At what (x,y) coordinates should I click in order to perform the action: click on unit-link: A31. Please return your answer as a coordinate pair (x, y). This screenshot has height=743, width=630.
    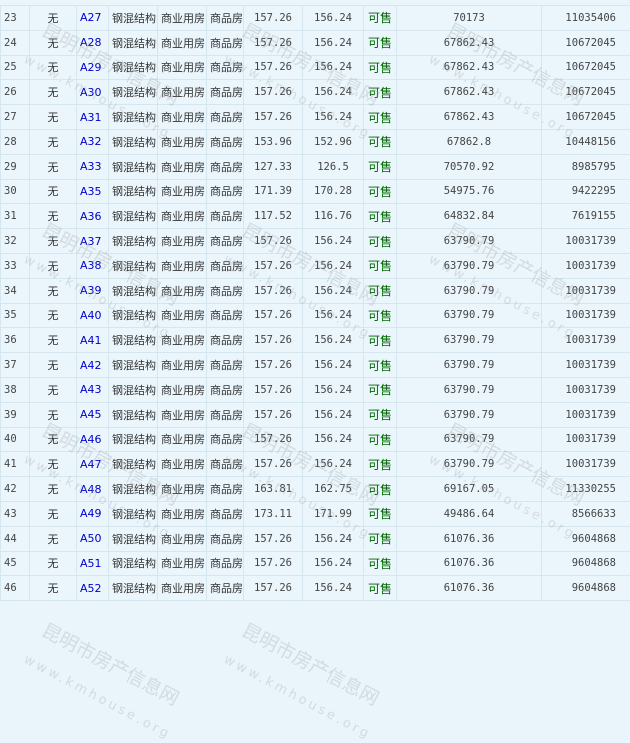
    Looking at the image, I should click on (91, 117).